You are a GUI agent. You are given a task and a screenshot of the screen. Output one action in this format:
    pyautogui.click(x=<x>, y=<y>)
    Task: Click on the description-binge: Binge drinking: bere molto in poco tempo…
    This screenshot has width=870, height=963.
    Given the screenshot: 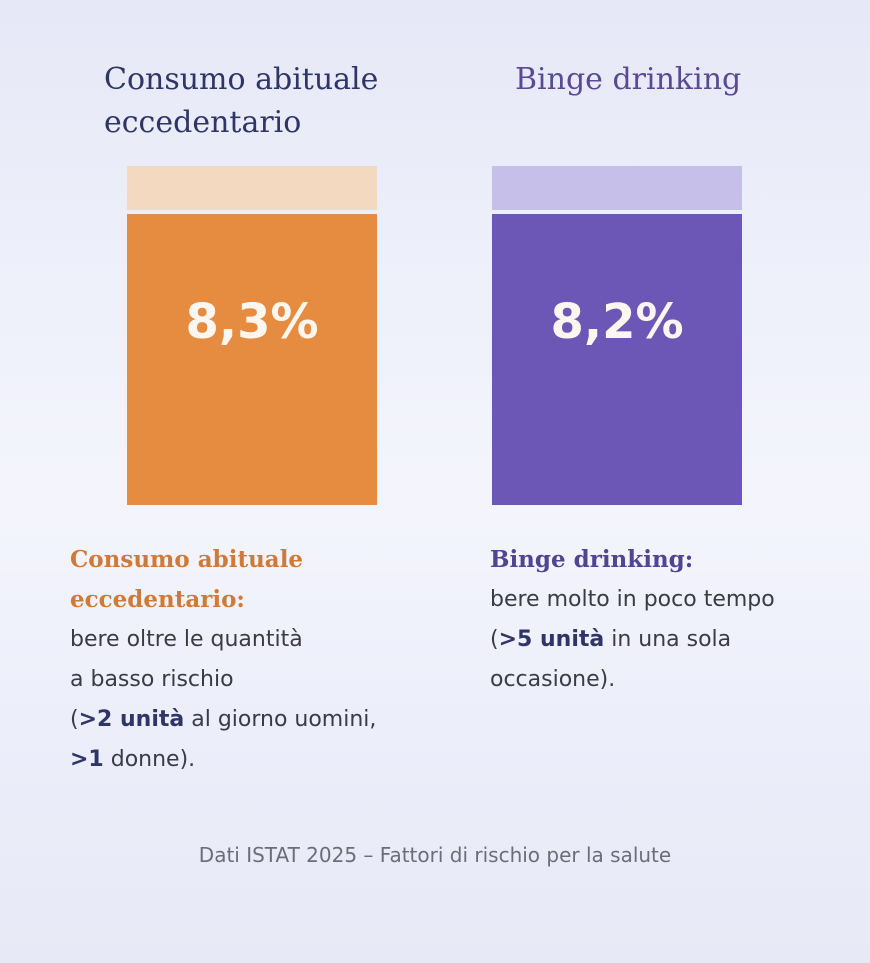 What is the action you would take?
    pyautogui.click(x=655, y=620)
    